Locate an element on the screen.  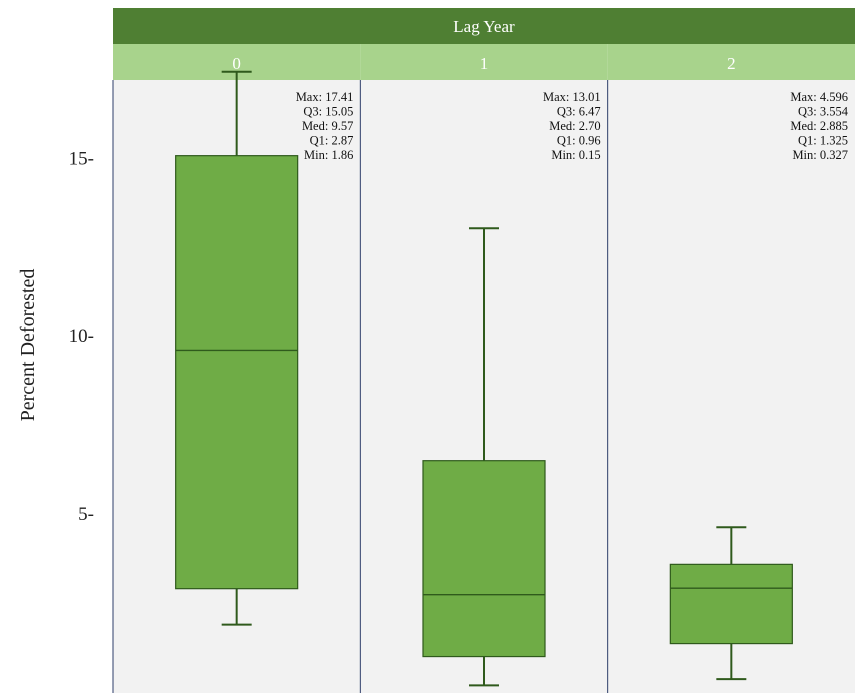
stat-label-0-3: Q1: 2.87 is located at coordinates (332, 141).